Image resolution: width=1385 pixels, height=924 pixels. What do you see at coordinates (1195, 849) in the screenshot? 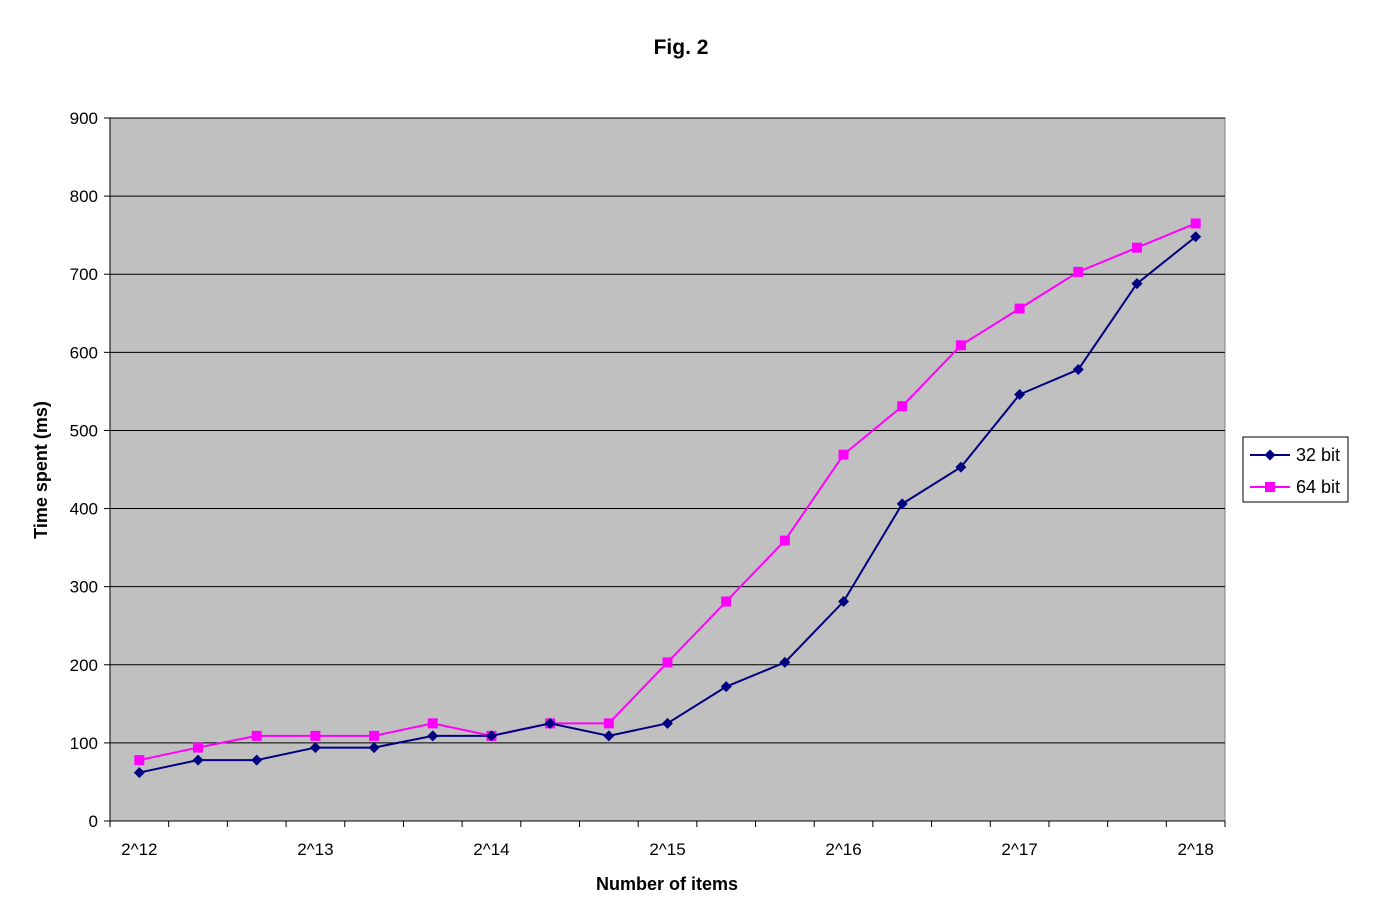
I see `x-tick-label: 2^18` at bounding box center [1195, 849].